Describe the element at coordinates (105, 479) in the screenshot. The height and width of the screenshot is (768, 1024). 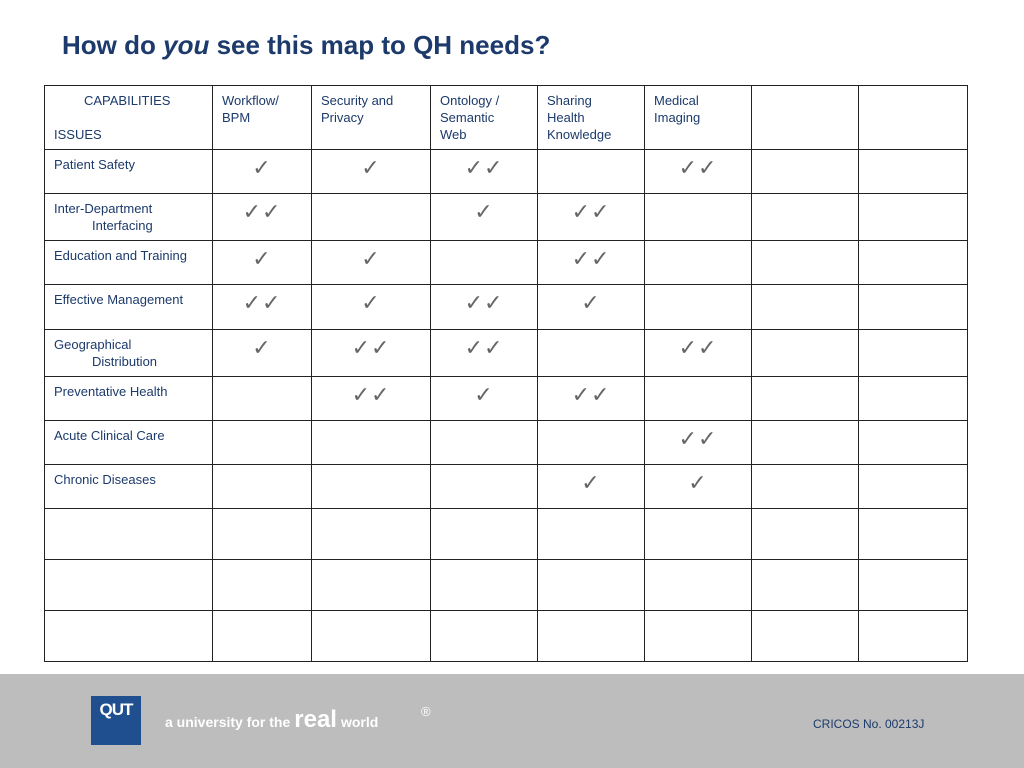
I see `issue-label: Chronic Diseases` at that location.